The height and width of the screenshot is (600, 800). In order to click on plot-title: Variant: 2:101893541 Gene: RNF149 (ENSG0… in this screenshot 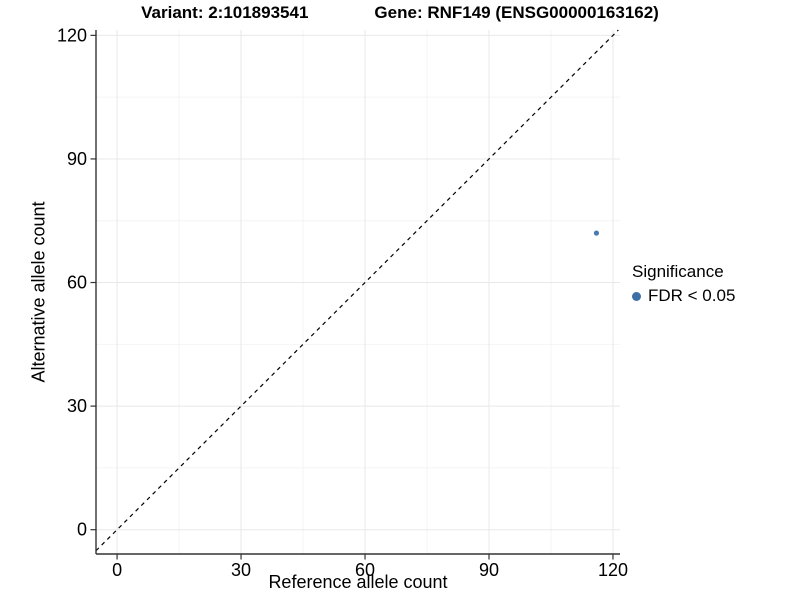, I will do `click(400, 13)`.